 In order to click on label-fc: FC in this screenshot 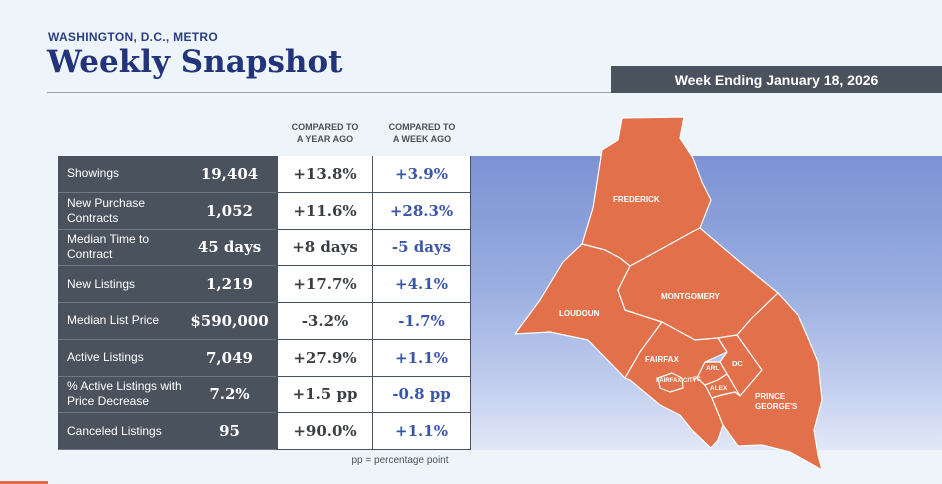, I will do `click(697, 380)`.